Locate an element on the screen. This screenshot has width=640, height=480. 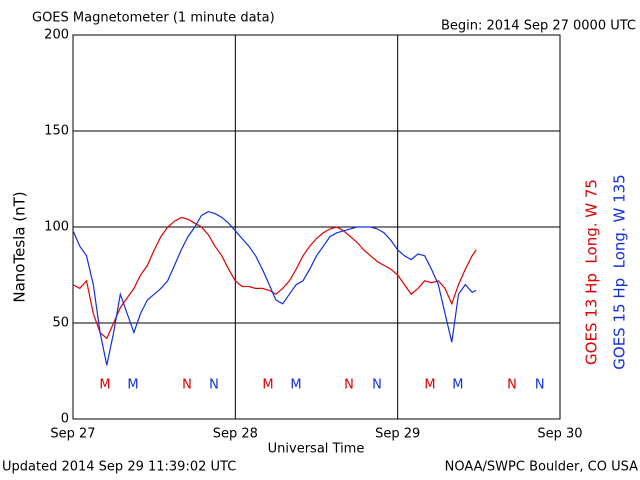
x-axis-label: Universal Time is located at coordinates (316, 449).